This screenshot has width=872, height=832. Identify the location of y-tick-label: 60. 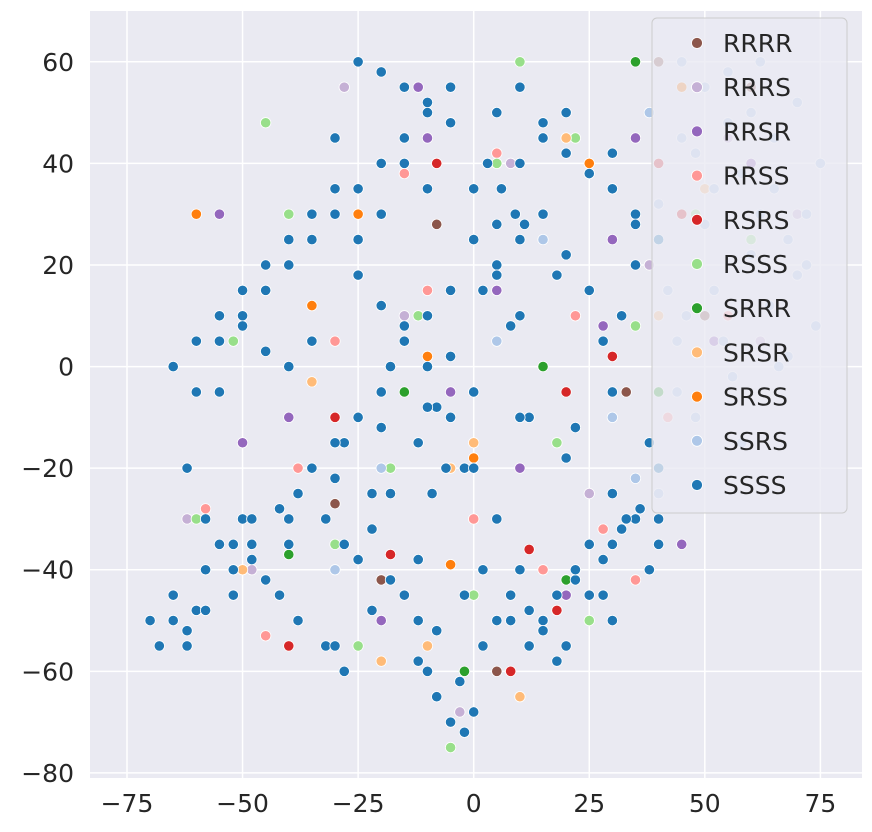
(58, 62).